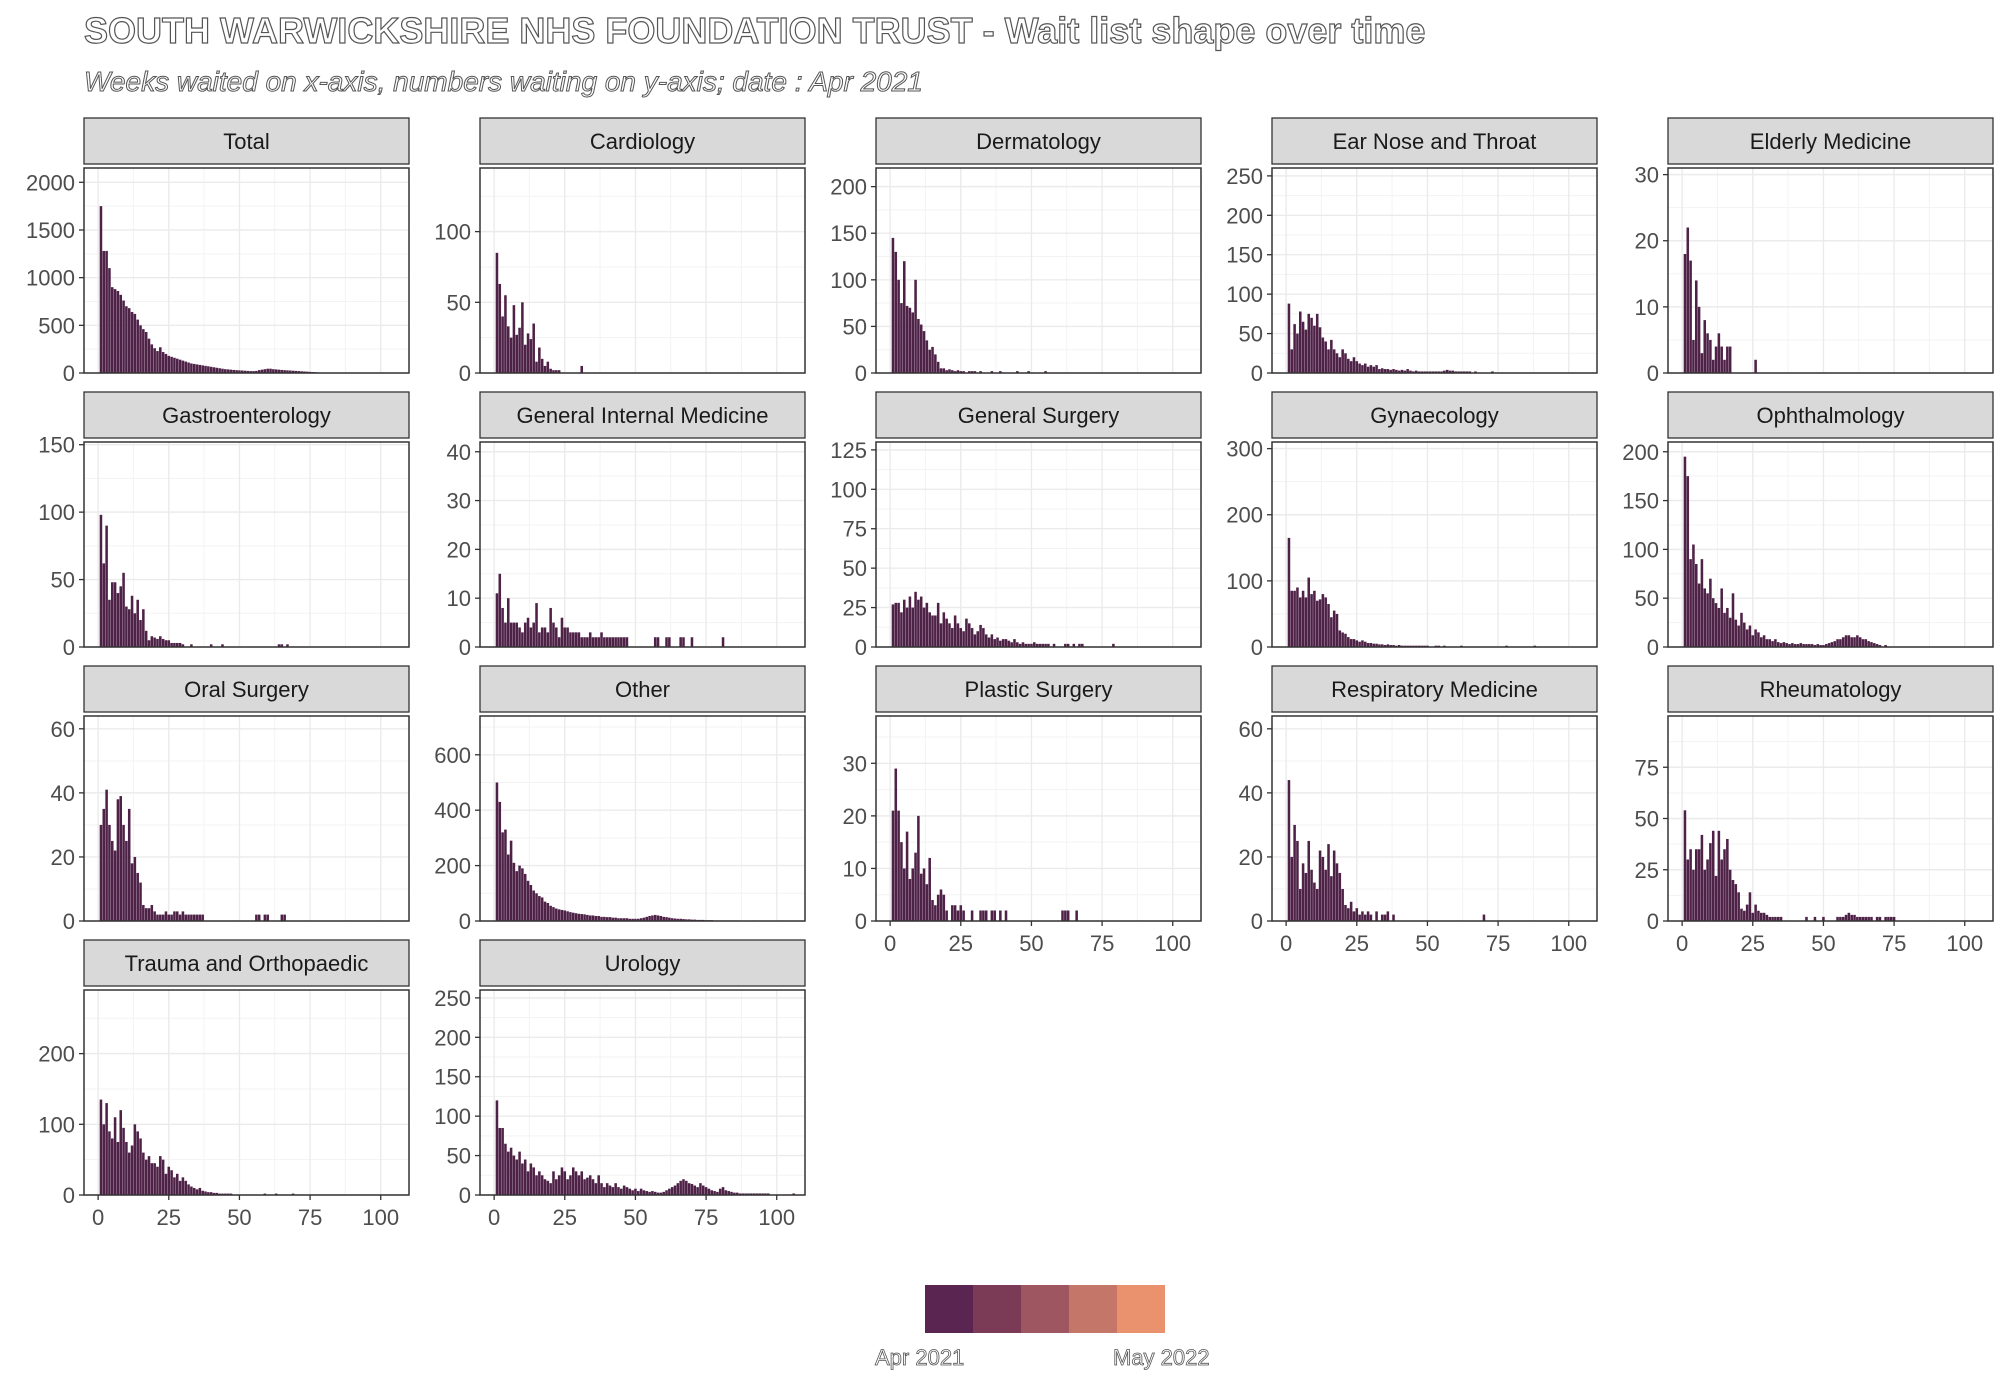 Image resolution: width=2000 pixels, height=1400 pixels. What do you see at coordinates (1498, 943) in the screenshot?
I see `x-tick-label: 75` at bounding box center [1498, 943].